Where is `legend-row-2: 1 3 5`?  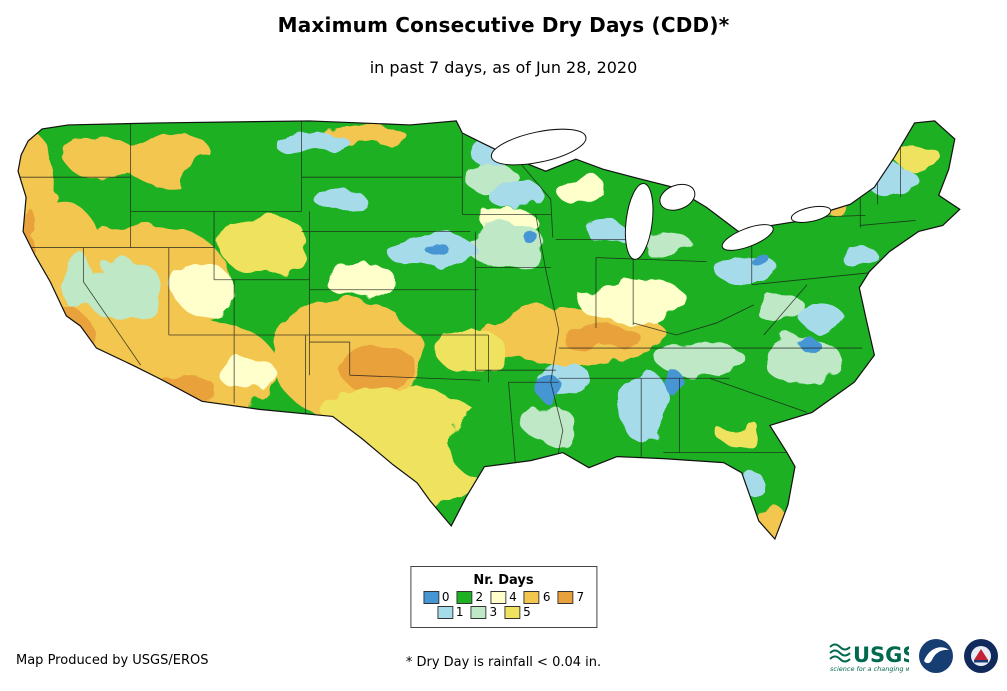
legend-row-2: 1 3 5 is located at coordinates (510, 612).